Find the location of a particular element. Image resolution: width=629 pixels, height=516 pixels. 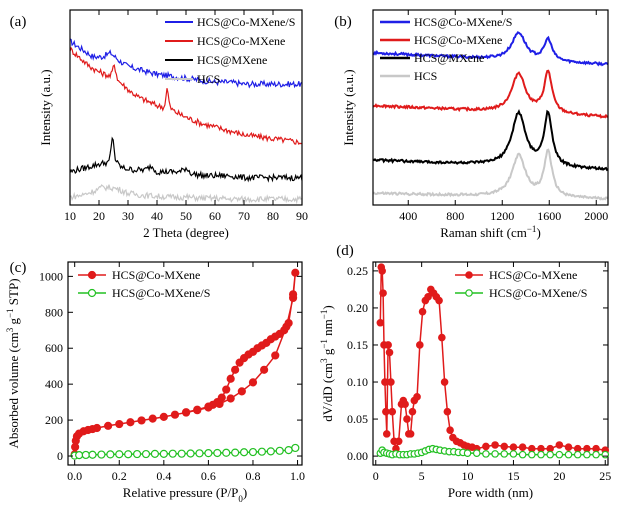

x-tick-label: 0.2 is located at coordinates (119, 476).